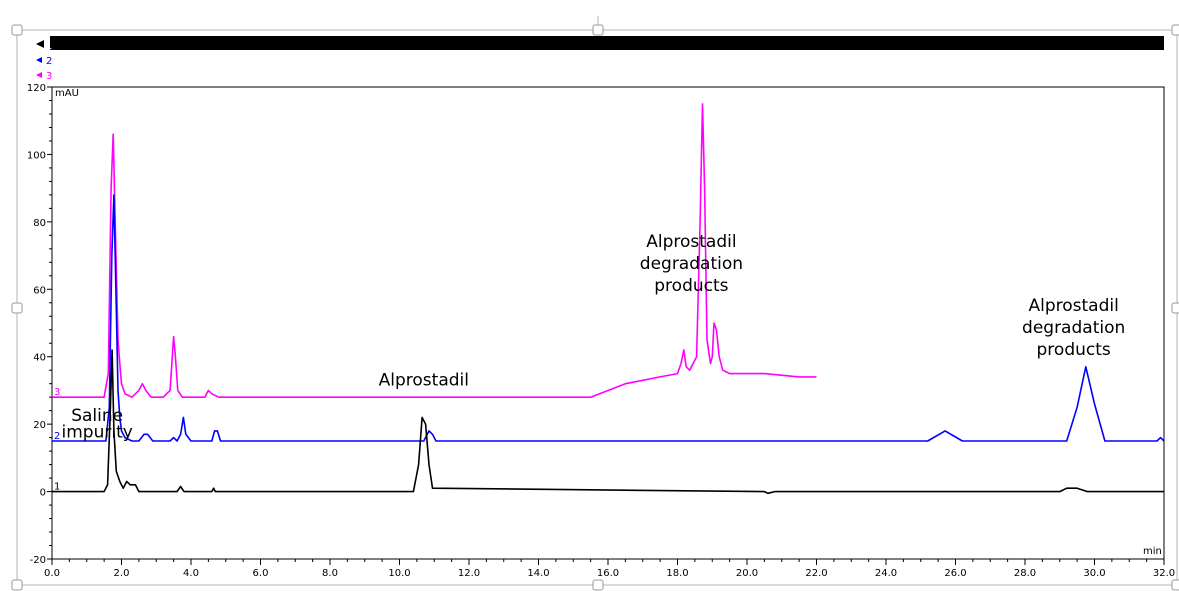 The height and width of the screenshot is (591, 1179). I want to click on legend-entry-3: 3, so click(49, 76).